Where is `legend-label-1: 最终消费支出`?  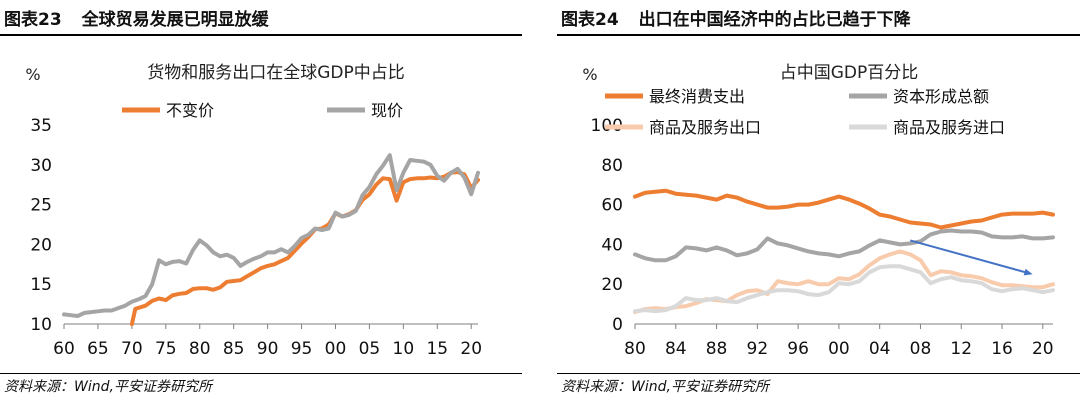
legend-label-1: 最终消费支出 is located at coordinates (697, 96).